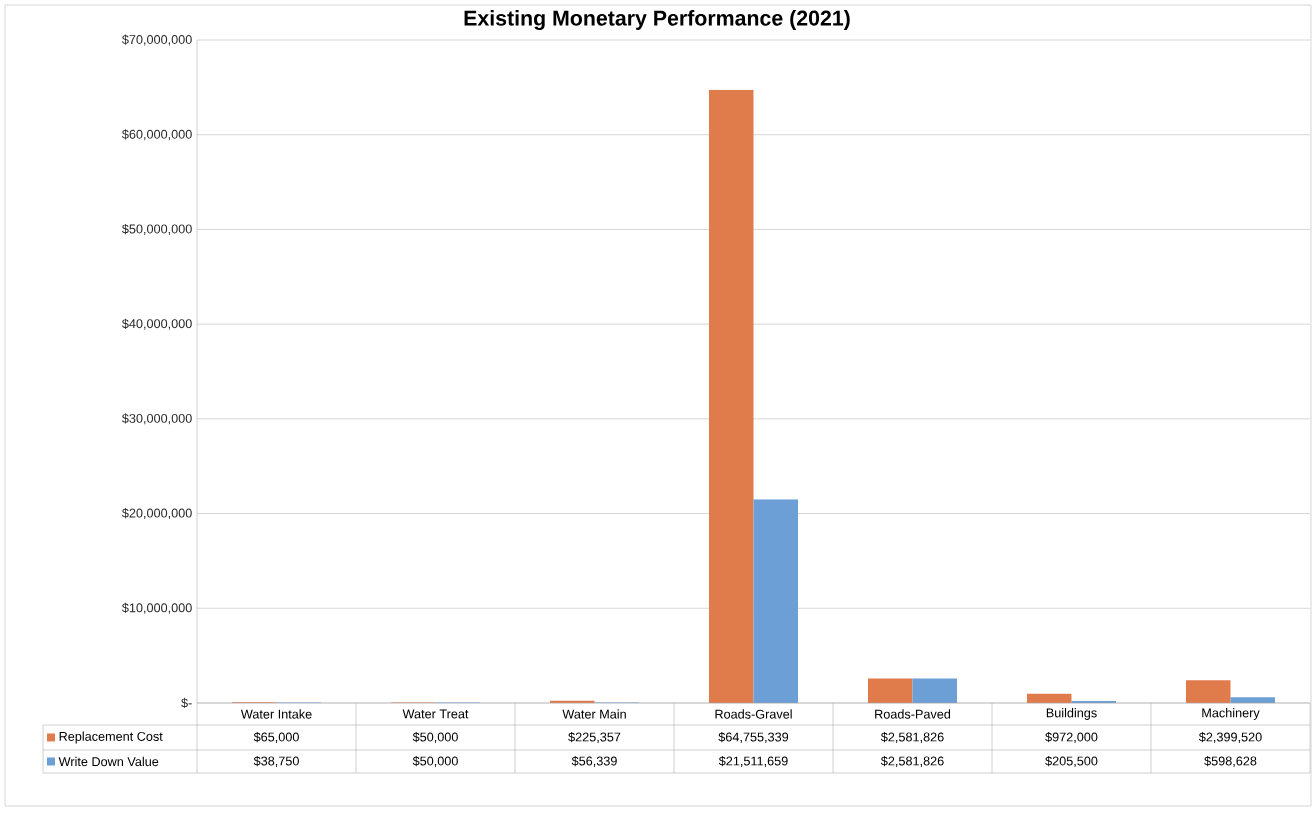 This screenshot has width=1314, height=814. What do you see at coordinates (186, 703) in the screenshot?
I see `y-tick-label: $-` at bounding box center [186, 703].